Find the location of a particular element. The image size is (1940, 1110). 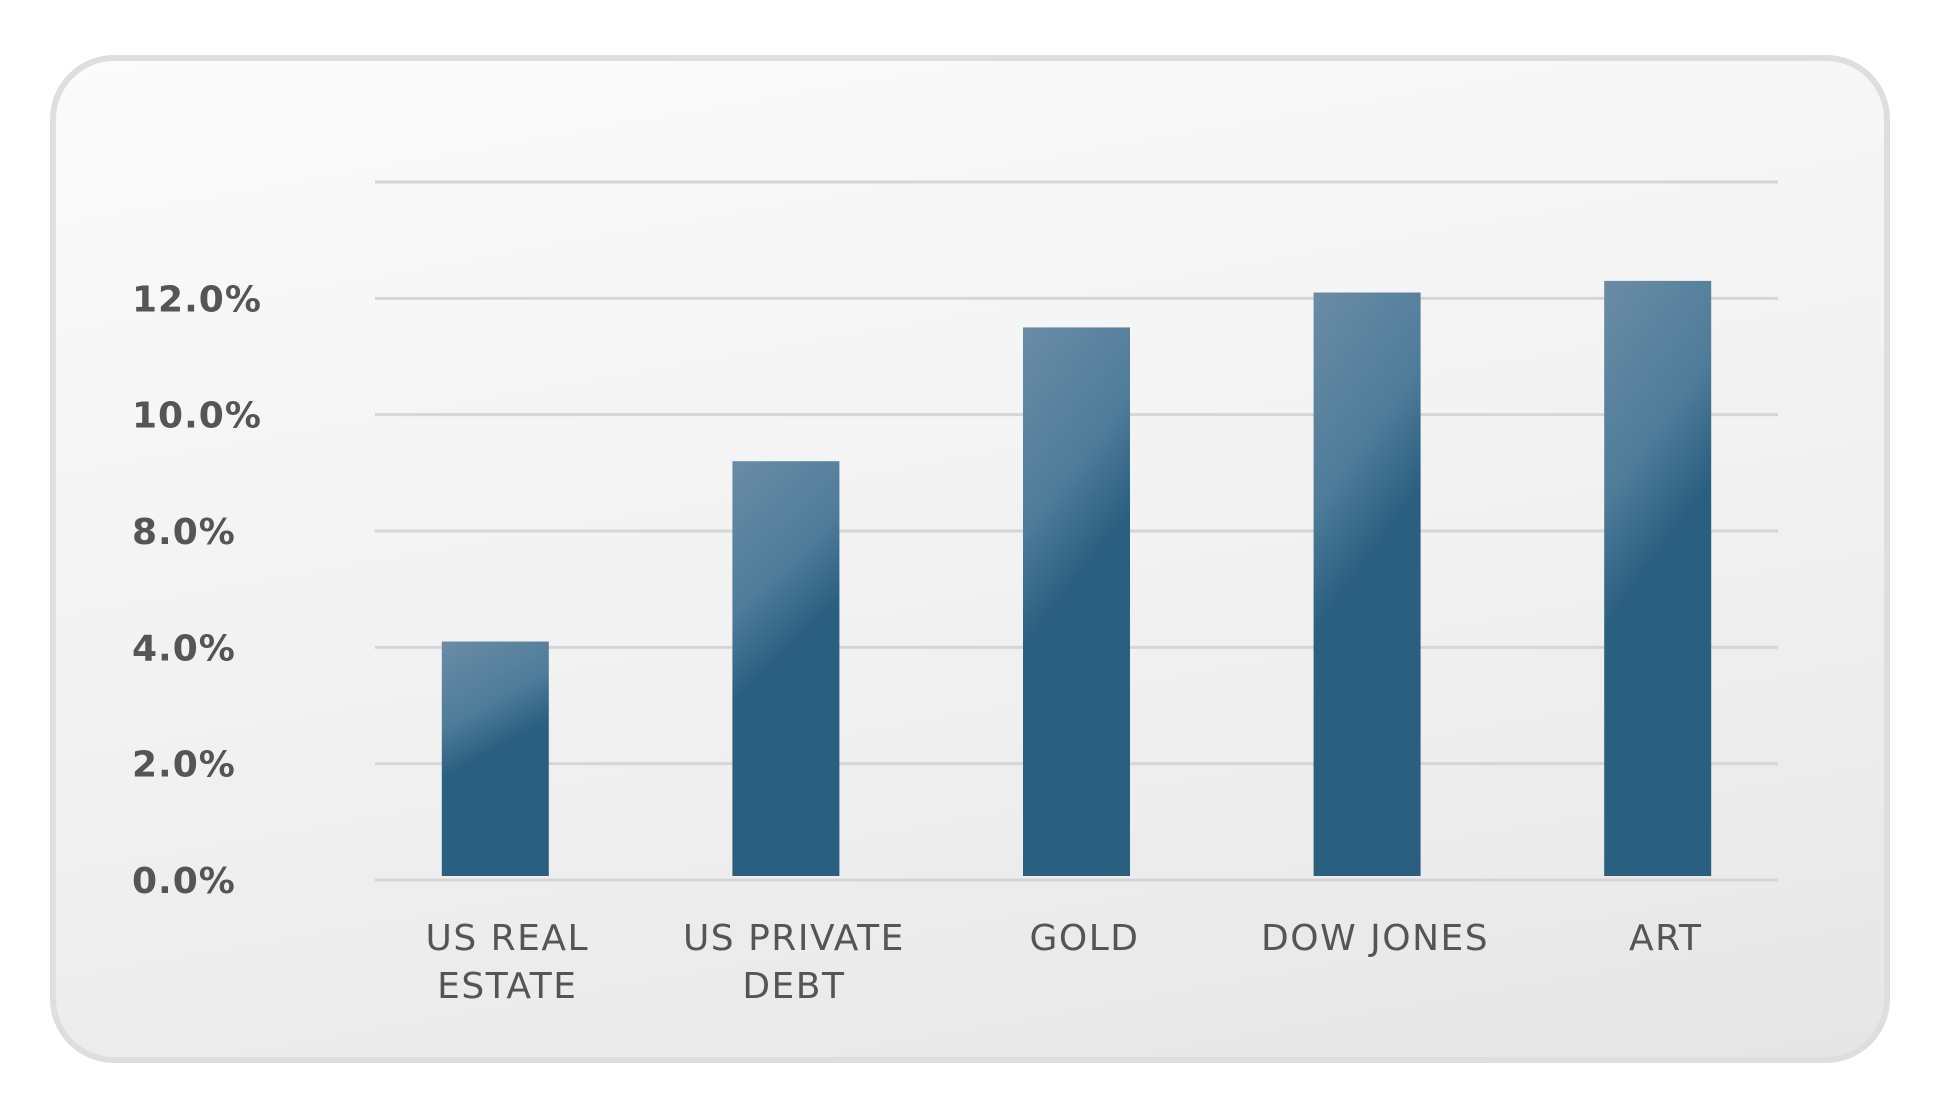

x-tick-label: US REAL is located at coordinates (508, 938).